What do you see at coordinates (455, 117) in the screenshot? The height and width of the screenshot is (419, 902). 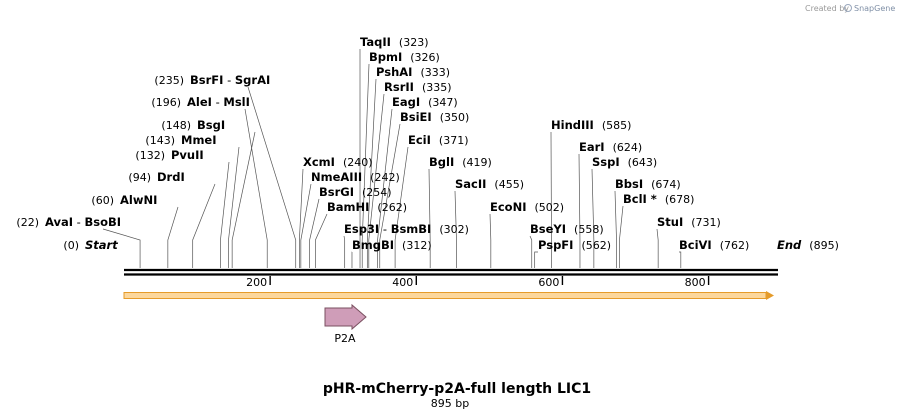 I see `site-position: (350)` at bounding box center [455, 117].